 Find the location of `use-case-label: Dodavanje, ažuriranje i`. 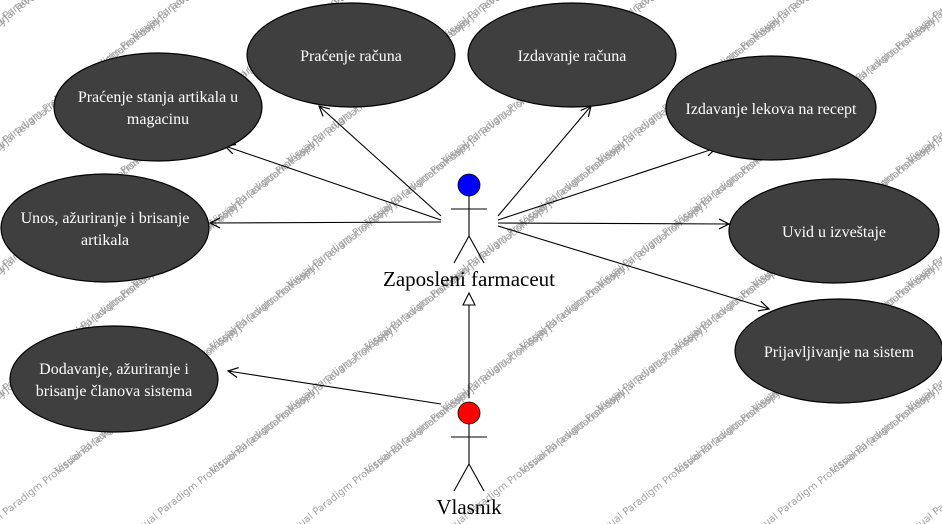

use-case-label: Dodavanje, ažuriranje i is located at coordinates (114, 369).